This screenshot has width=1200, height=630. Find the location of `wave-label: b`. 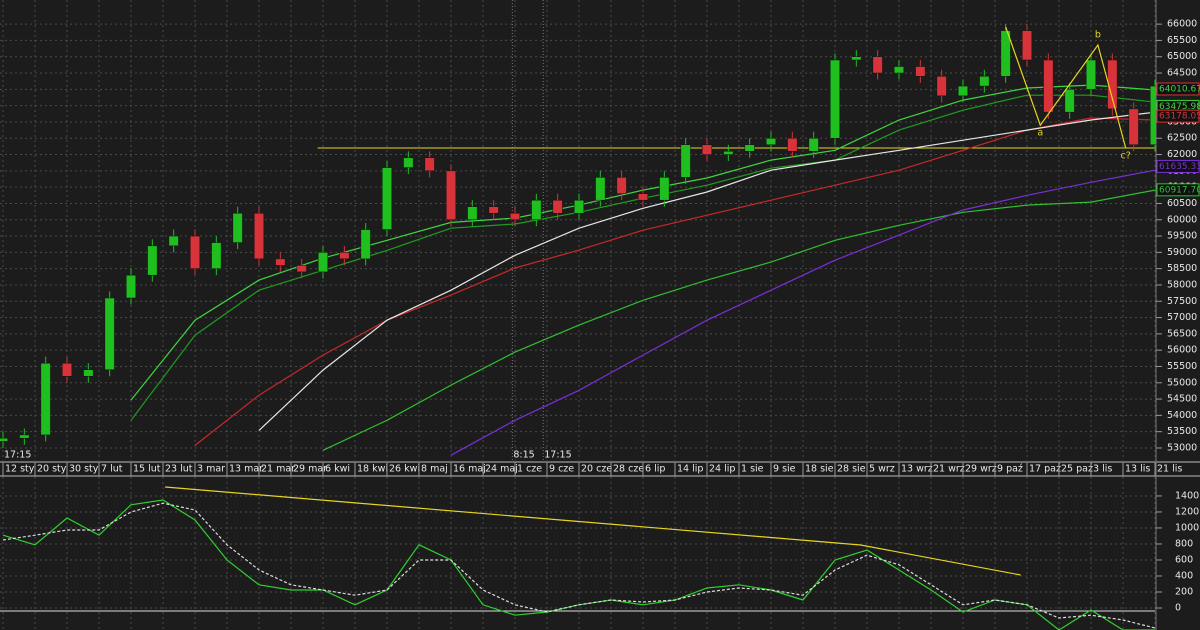

wave-label: b is located at coordinates (1098, 34).